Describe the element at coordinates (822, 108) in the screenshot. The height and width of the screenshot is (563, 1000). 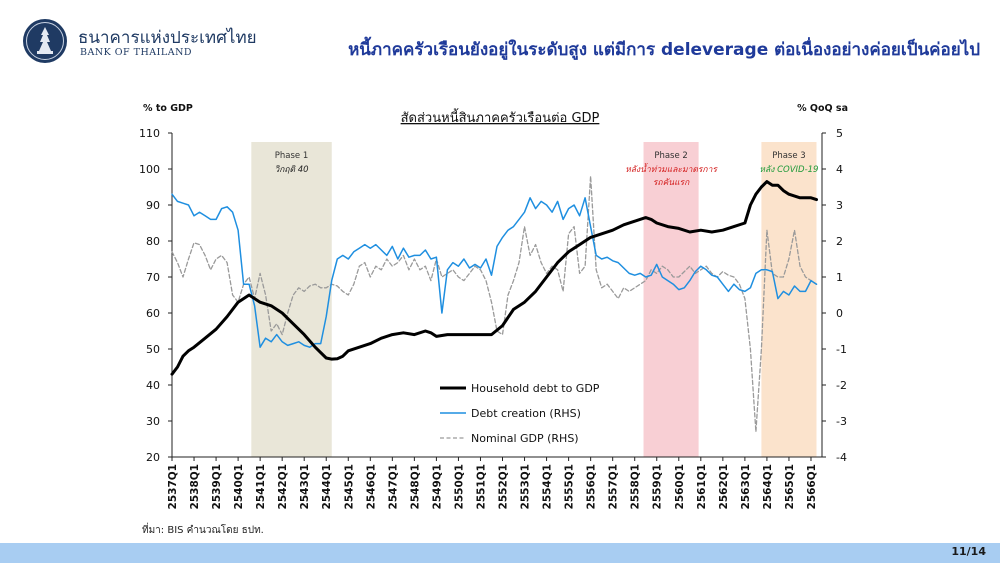
I see `y-axis-label-right: % QoQ sa` at that location.